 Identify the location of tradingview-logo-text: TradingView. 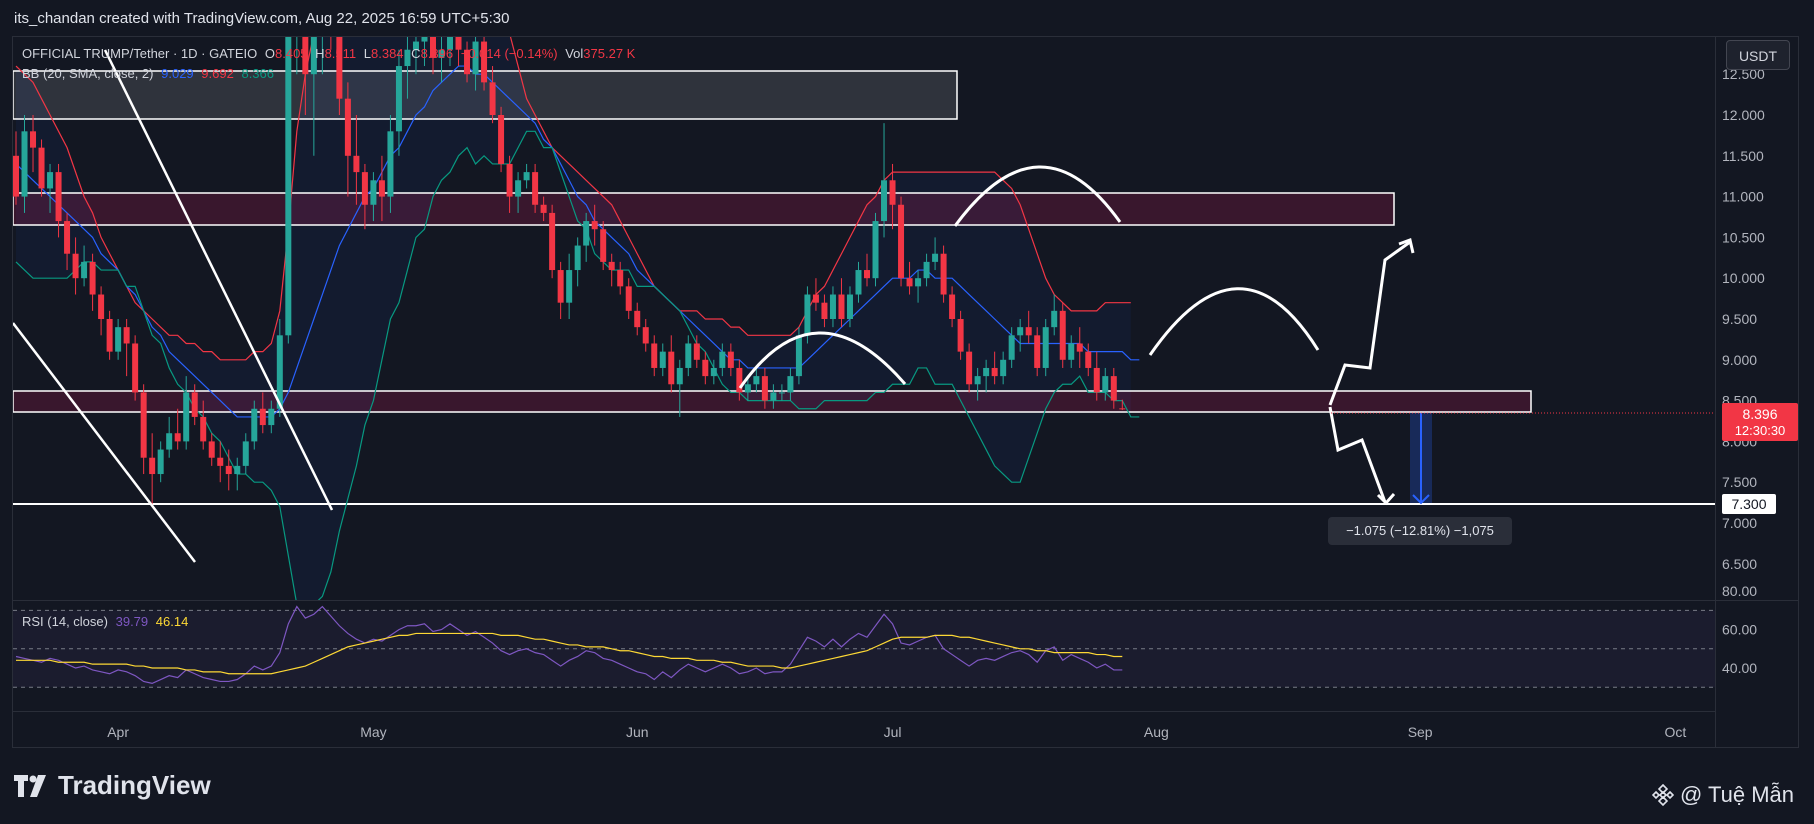
(134, 785).